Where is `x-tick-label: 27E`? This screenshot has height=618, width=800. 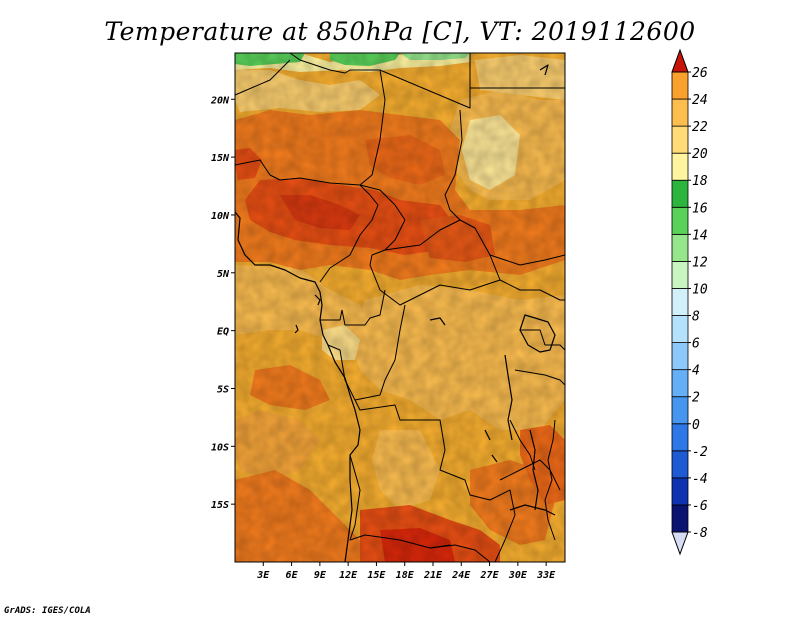 x-tick-label: 27E is located at coordinates (490, 575).